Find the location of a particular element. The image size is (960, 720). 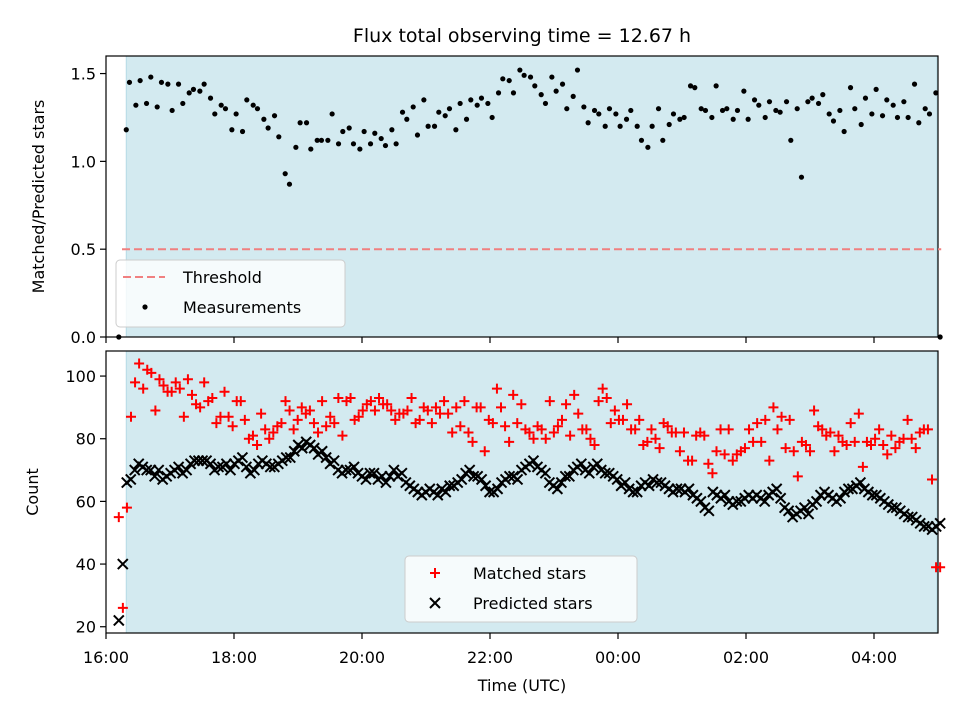

legend-predicted-label: Predicted stars is located at coordinates (533, 603).